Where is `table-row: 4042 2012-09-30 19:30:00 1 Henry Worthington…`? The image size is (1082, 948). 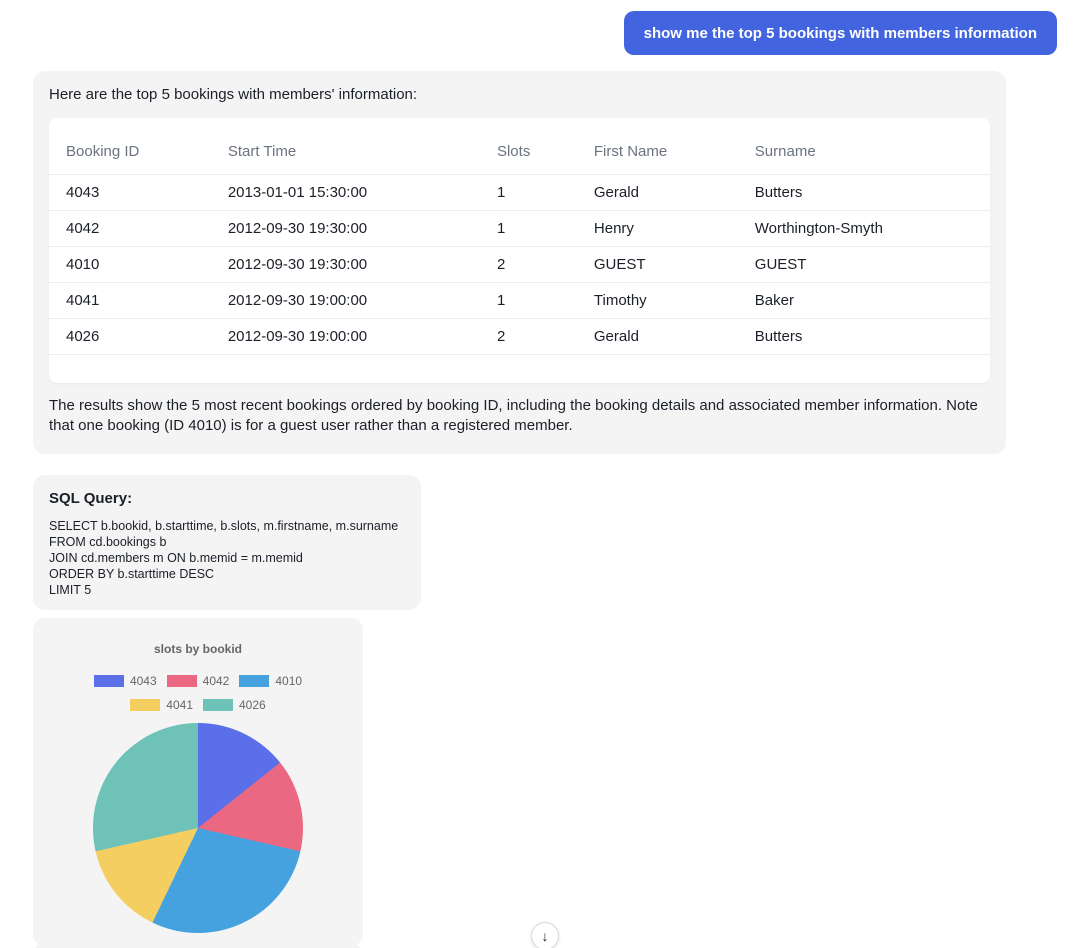 table-row: 4042 2012-09-30 19:30:00 1 Henry Worthington… is located at coordinates (519, 228).